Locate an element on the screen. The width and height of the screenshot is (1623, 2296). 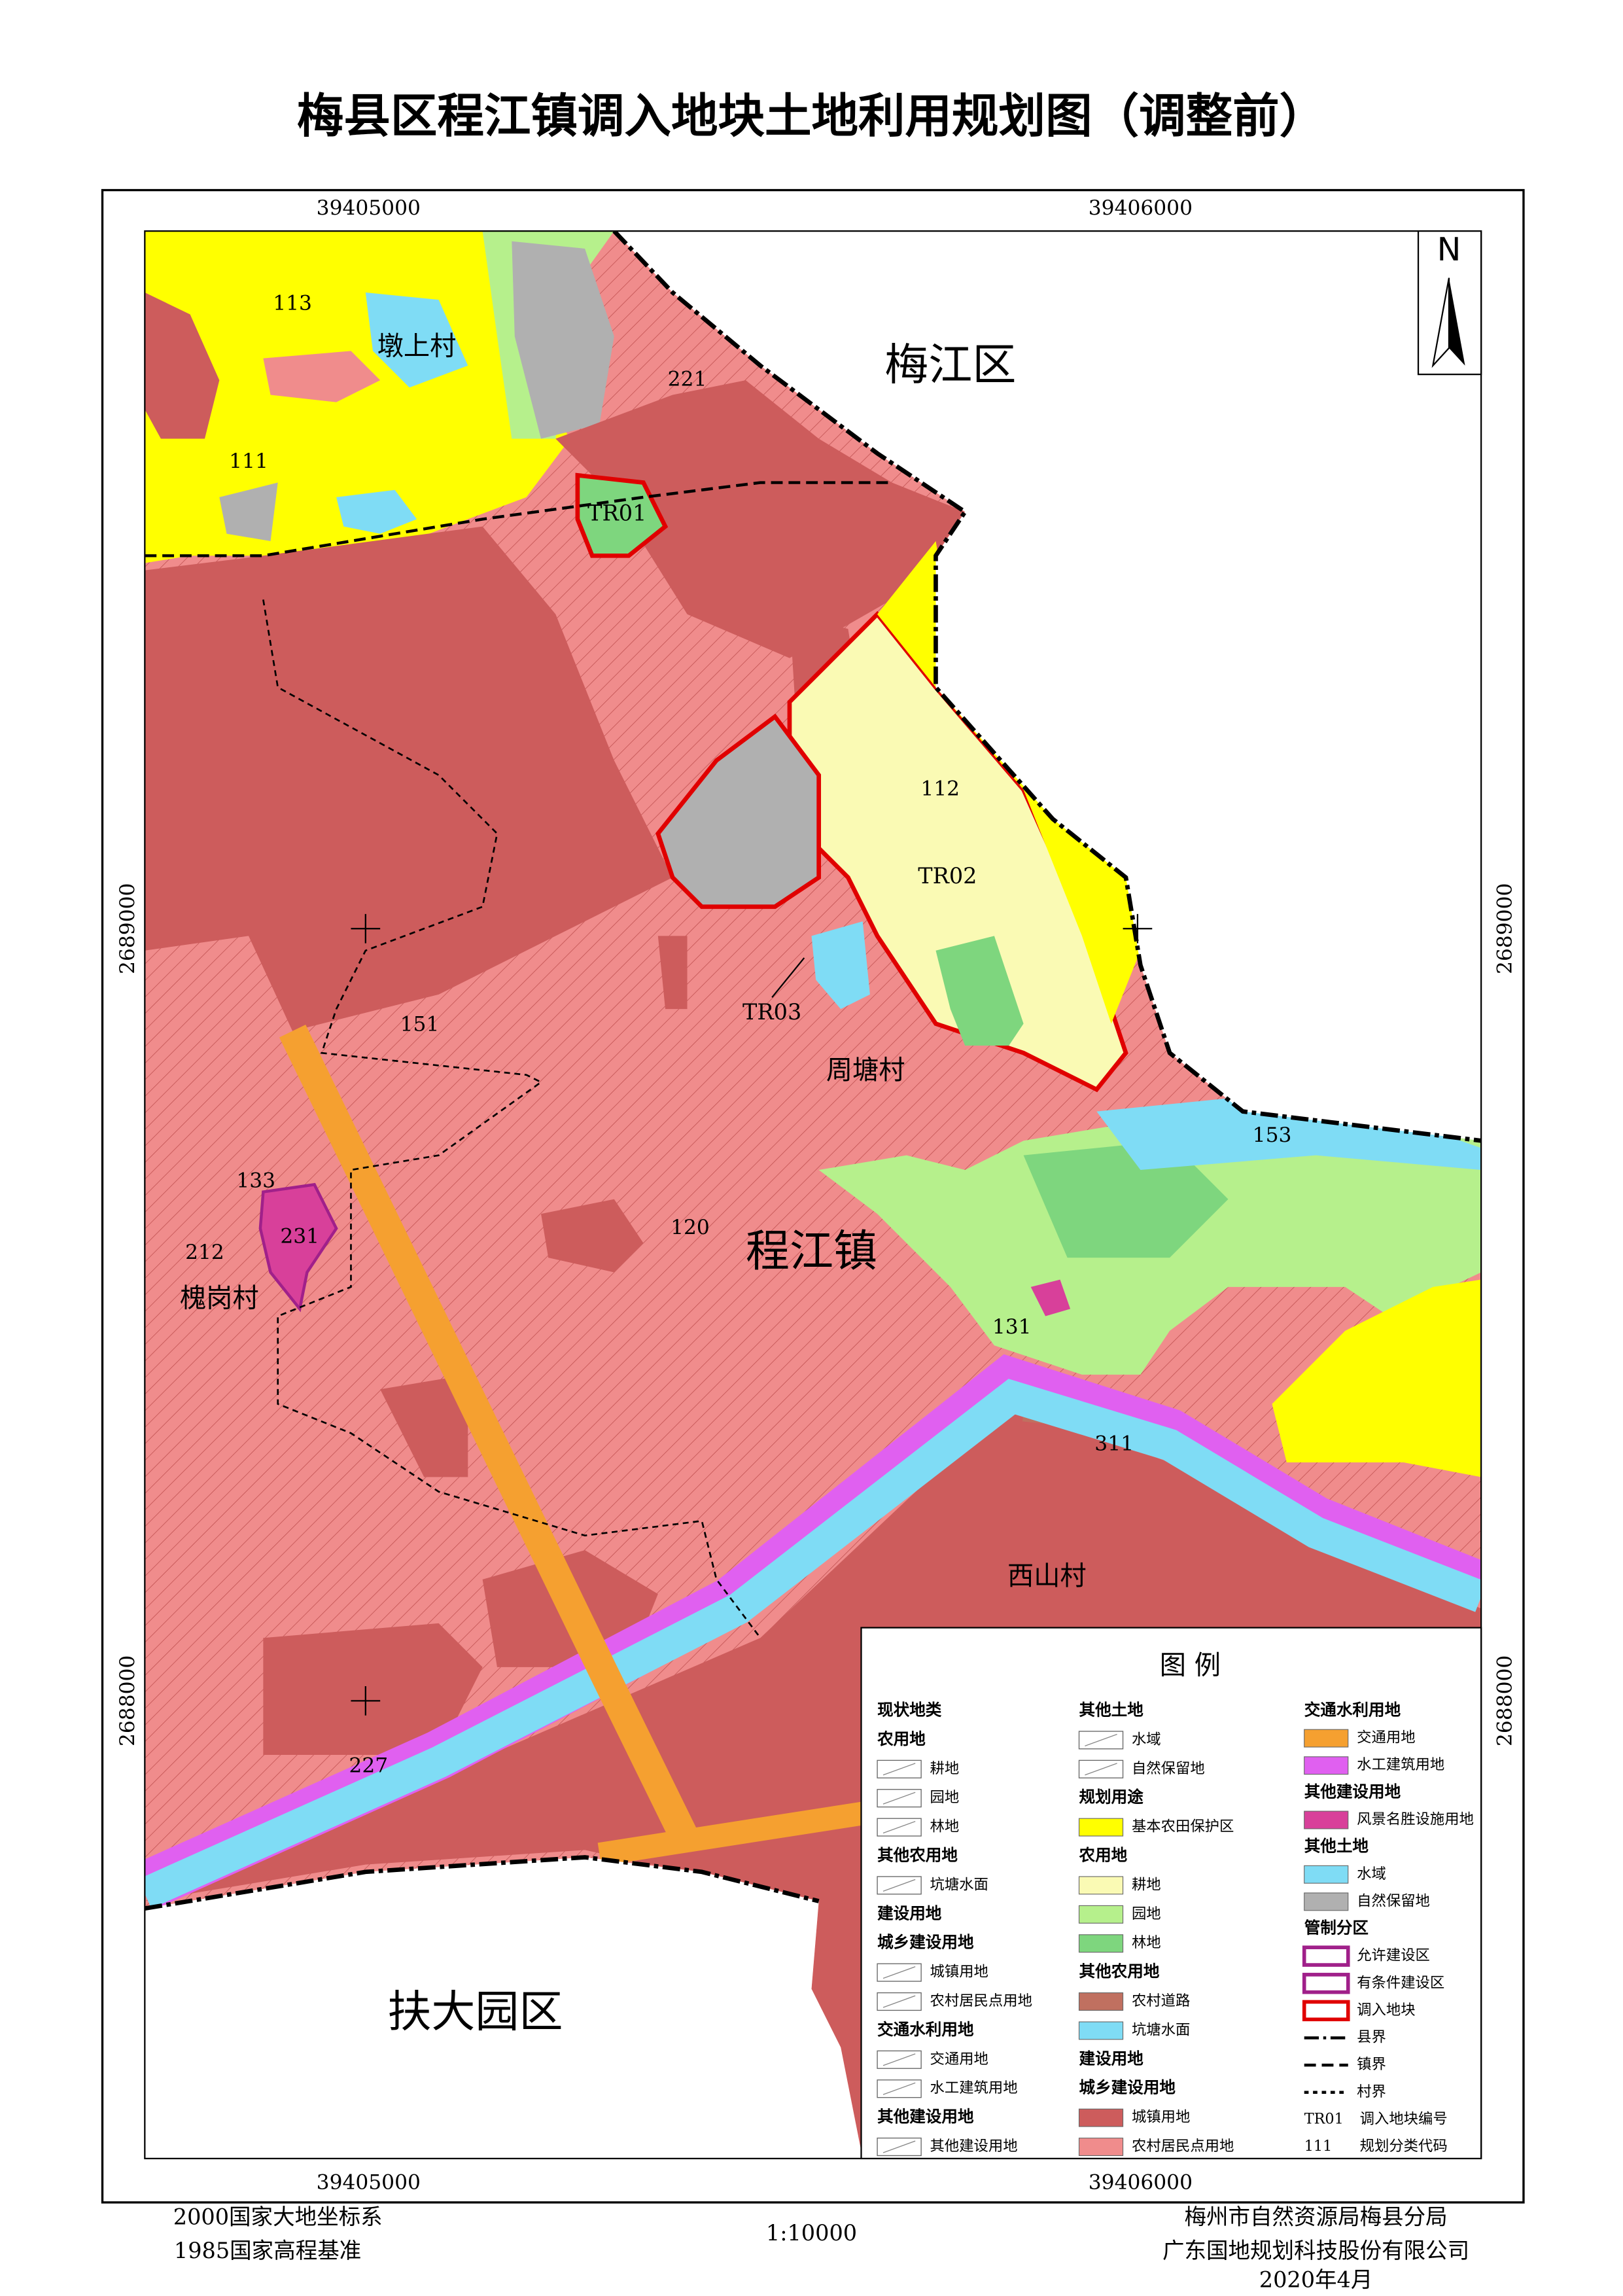
legend-heading: 管制分区 is located at coordinates (1337, 1928).